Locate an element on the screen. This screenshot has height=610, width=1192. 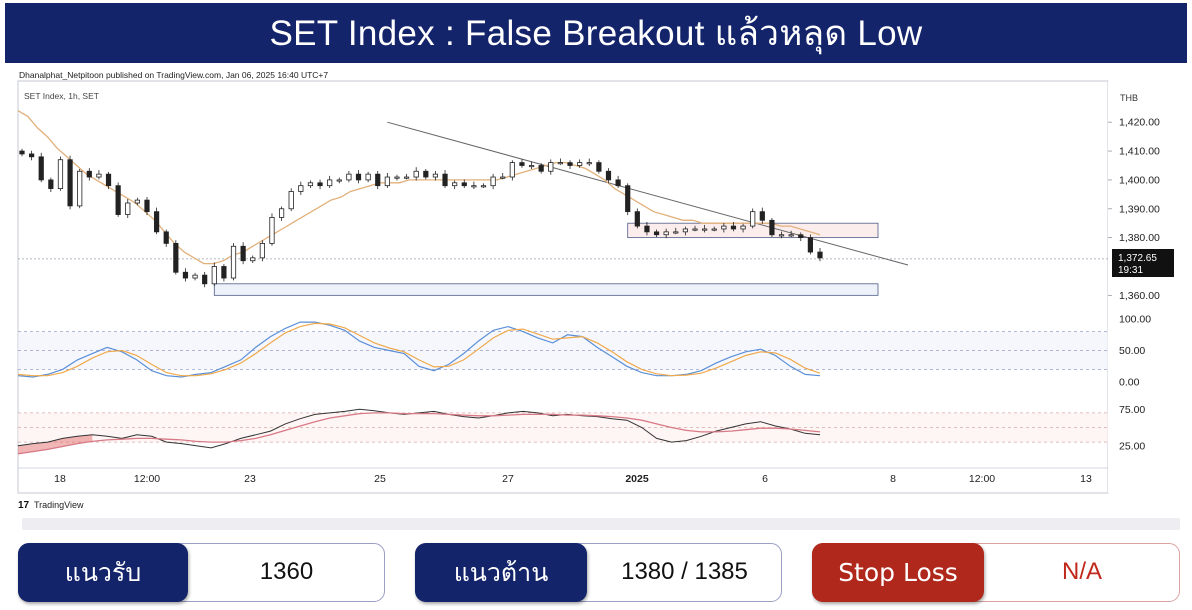
support-label-pill: แนวรับ is located at coordinates (103, 572).